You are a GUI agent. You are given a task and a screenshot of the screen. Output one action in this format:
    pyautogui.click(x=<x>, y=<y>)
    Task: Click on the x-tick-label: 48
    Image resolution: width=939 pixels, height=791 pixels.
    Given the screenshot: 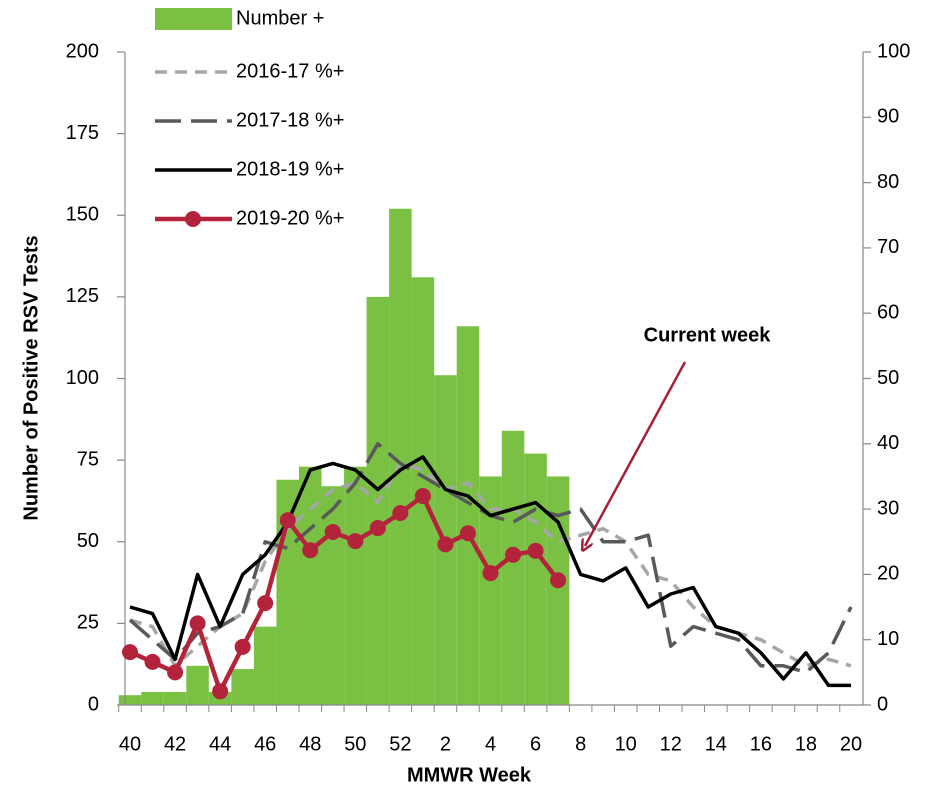 What is the action you would take?
    pyautogui.click(x=310, y=744)
    